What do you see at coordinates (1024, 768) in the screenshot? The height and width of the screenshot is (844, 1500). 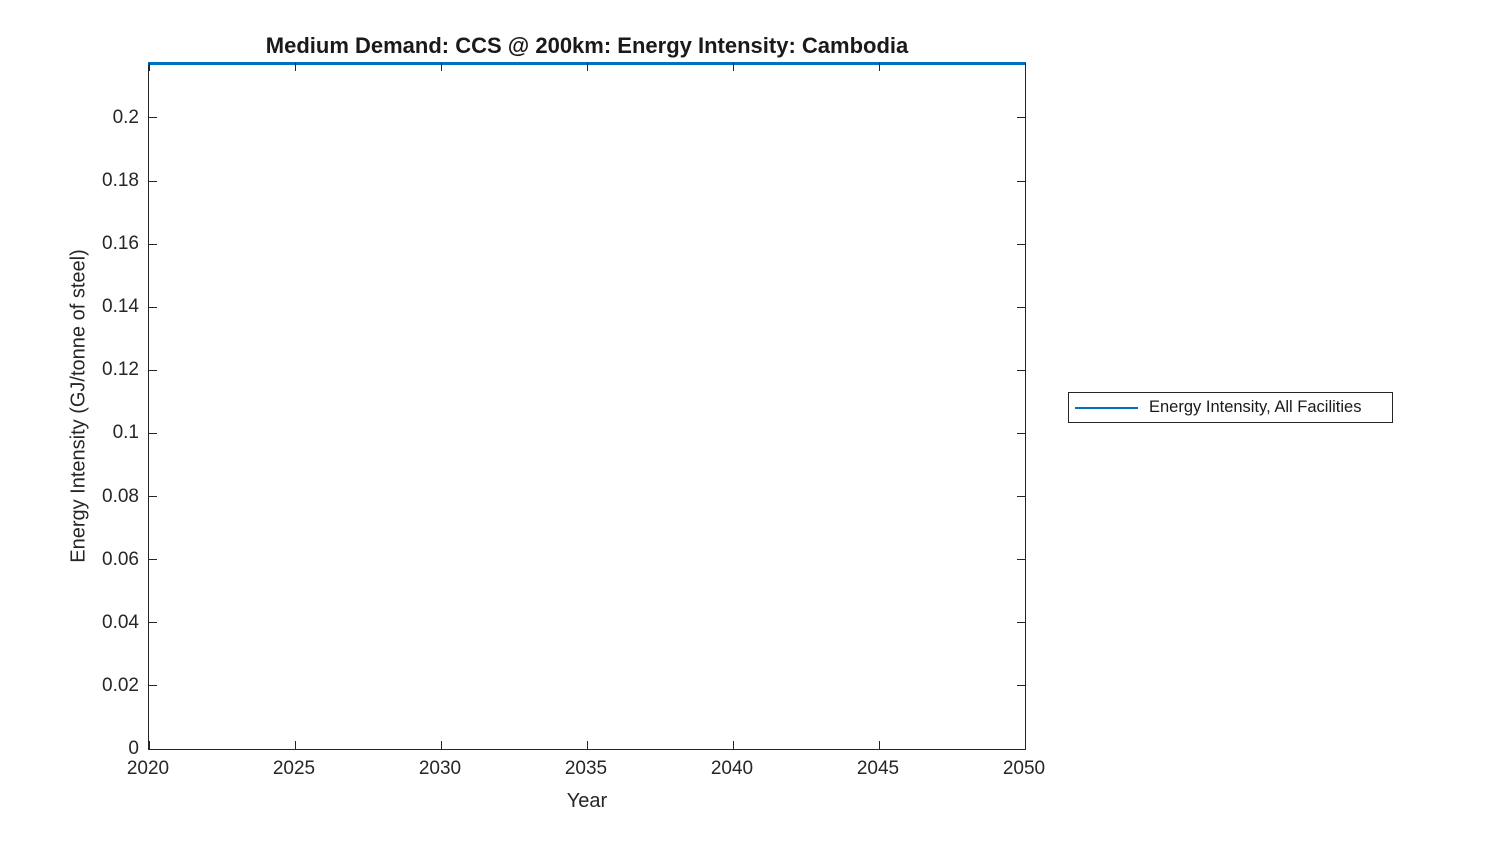 I see `x-tick-label: 2050` at bounding box center [1024, 768].